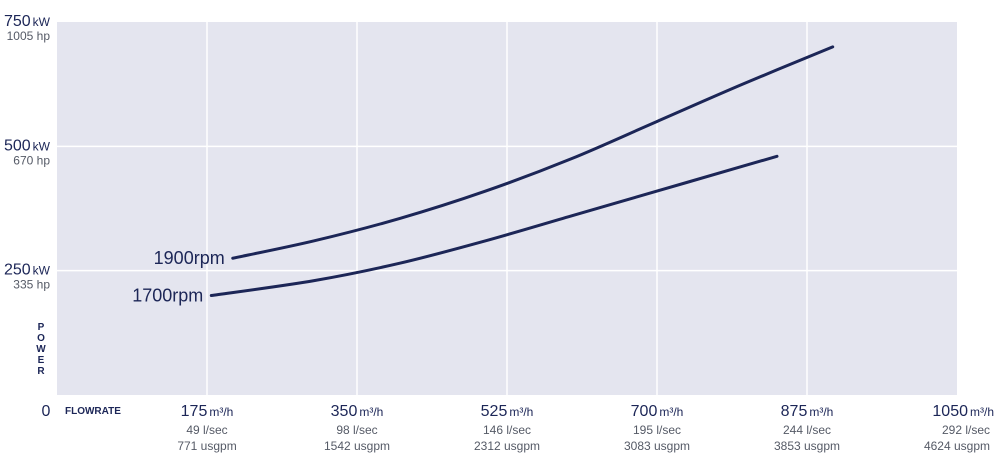 The width and height of the screenshot is (997, 462). What do you see at coordinates (41, 371) in the screenshot?
I see `y-axis-label-letter: R` at bounding box center [41, 371].